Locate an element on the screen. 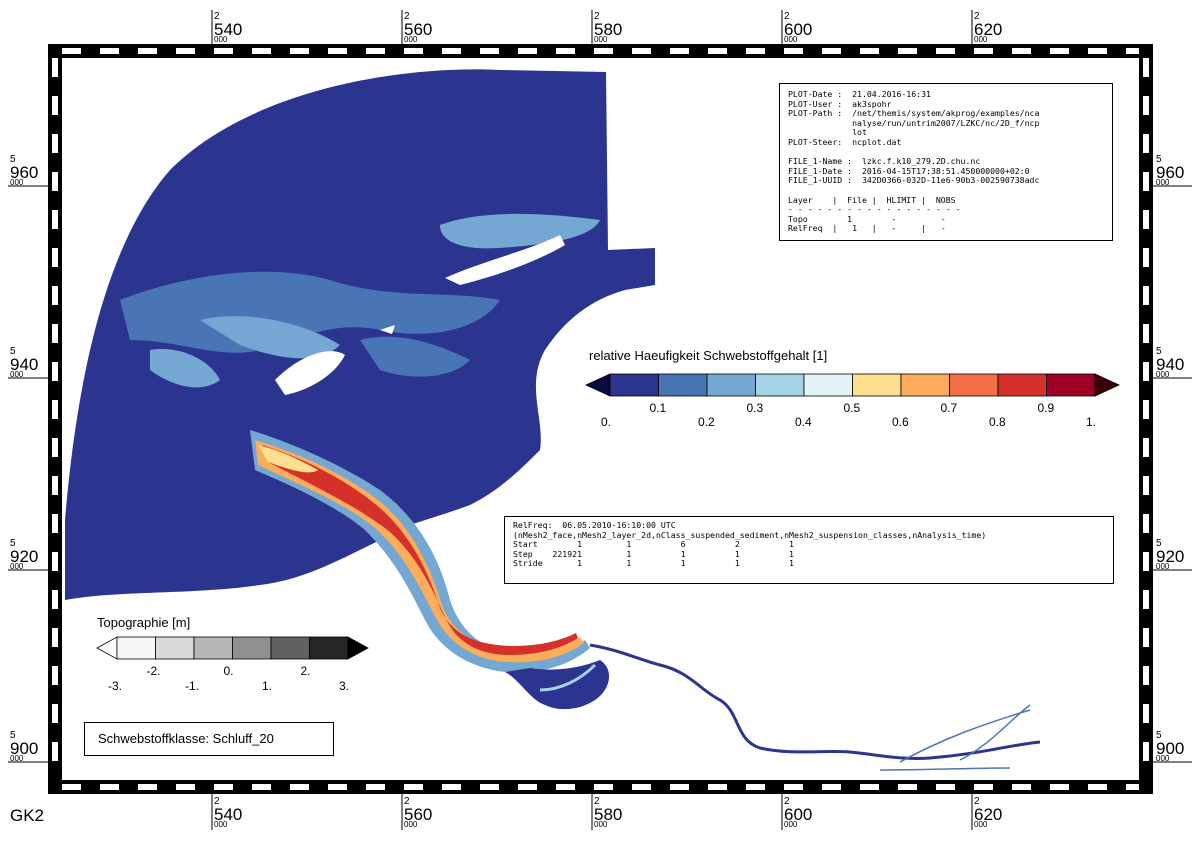  legend-tick-upper: 0.7 is located at coordinates (949, 408).